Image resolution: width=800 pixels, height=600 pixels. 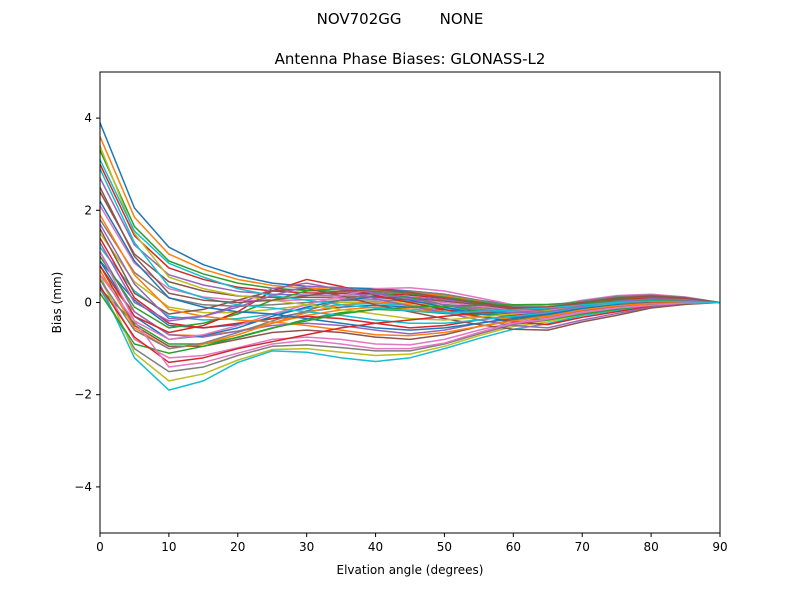 What do you see at coordinates (412, 543) in the screenshot?
I see `x-axis: 0 10 20 30 40 50 60 70 80 90` at bounding box center [412, 543].